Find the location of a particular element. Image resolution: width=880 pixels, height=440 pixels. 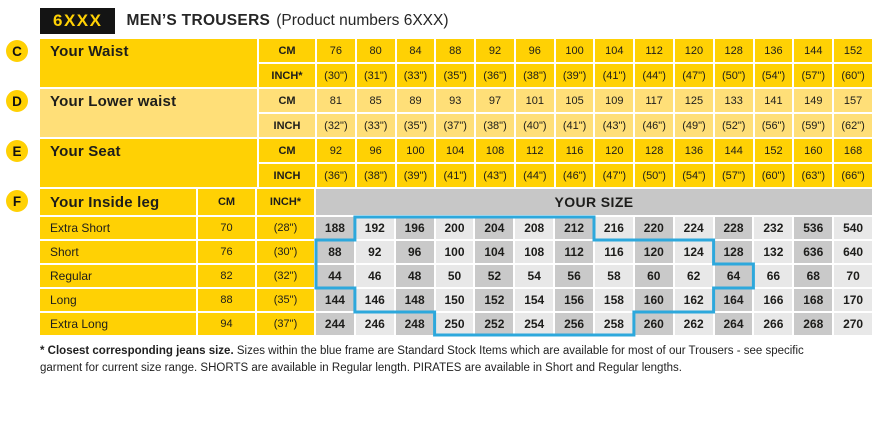

size-value: 200 is located at coordinates (454, 228).